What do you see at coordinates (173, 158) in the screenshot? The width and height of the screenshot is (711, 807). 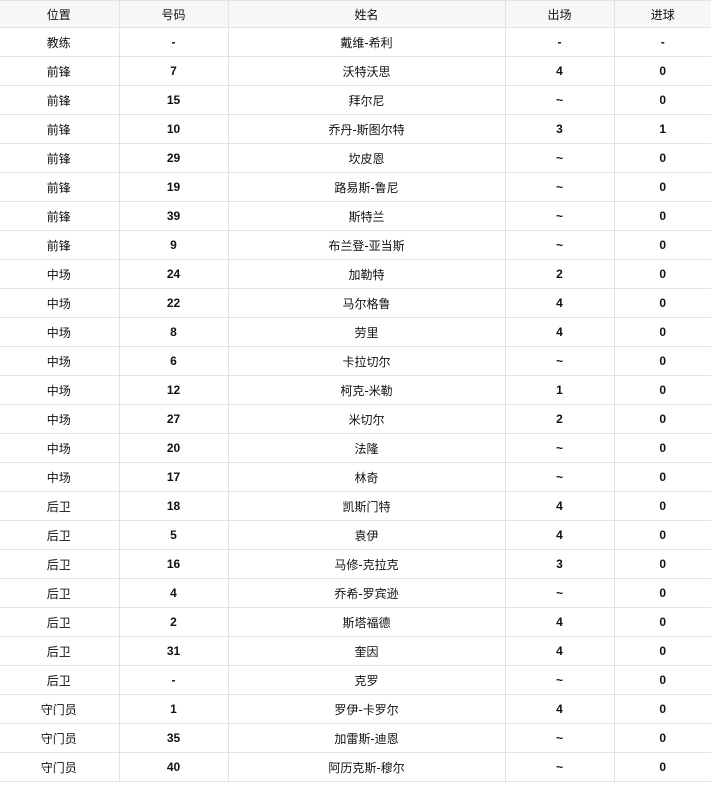 I see `number-cell: 29` at bounding box center [173, 158].